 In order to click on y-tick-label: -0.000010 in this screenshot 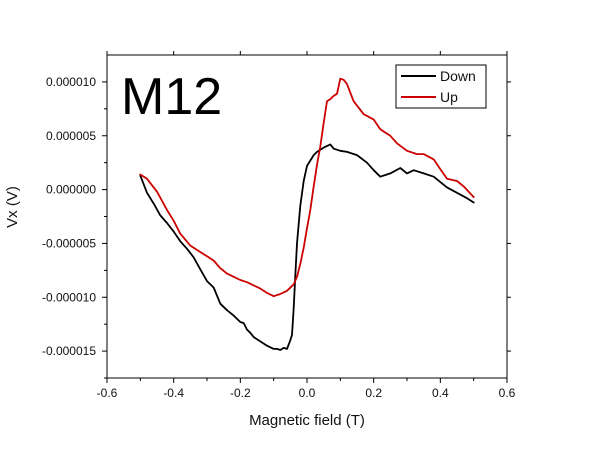, I will do `click(69, 297)`.